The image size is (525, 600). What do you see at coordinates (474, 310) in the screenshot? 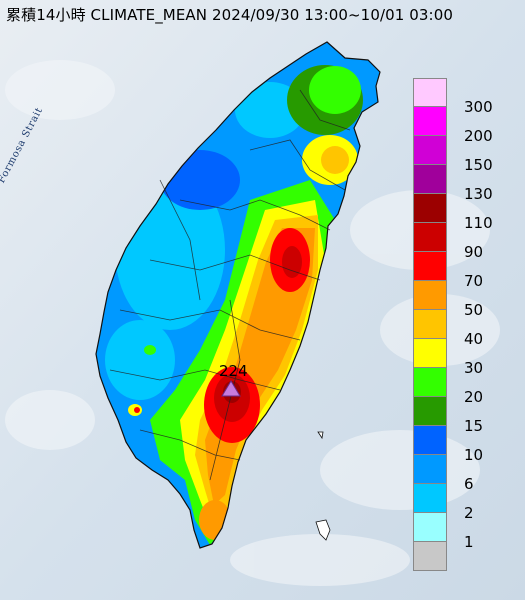
I see `legend-label: 50` at bounding box center [474, 310].